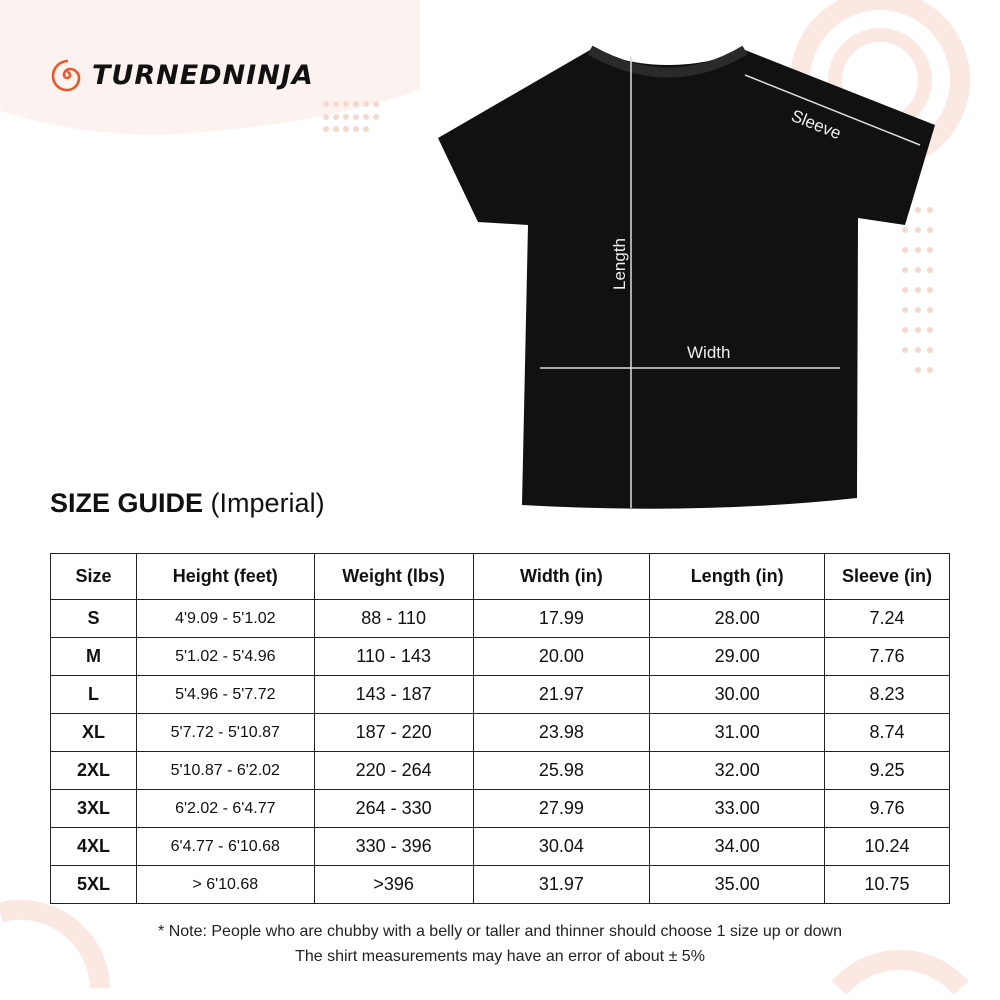 The width and height of the screenshot is (1000, 1000). What do you see at coordinates (225, 732) in the screenshot?
I see `table-cell: 5'7.72 - 5'10.87` at bounding box center [225, 732].